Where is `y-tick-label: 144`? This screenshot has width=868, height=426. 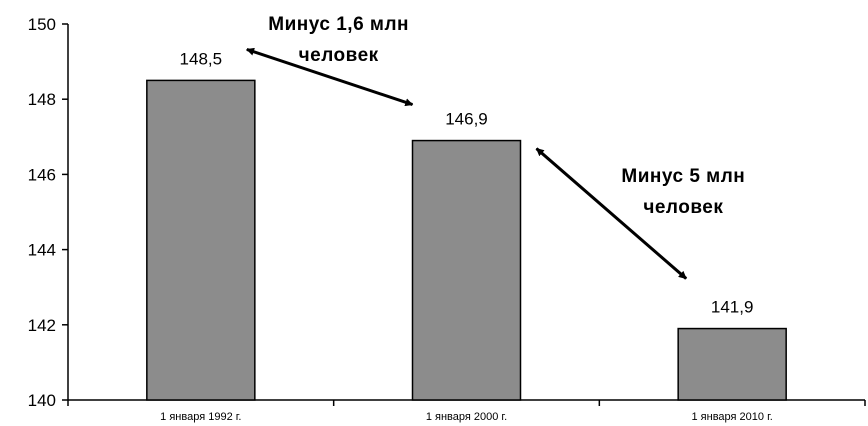
y-tick-label: 144 is located at coordinates (42, 250).